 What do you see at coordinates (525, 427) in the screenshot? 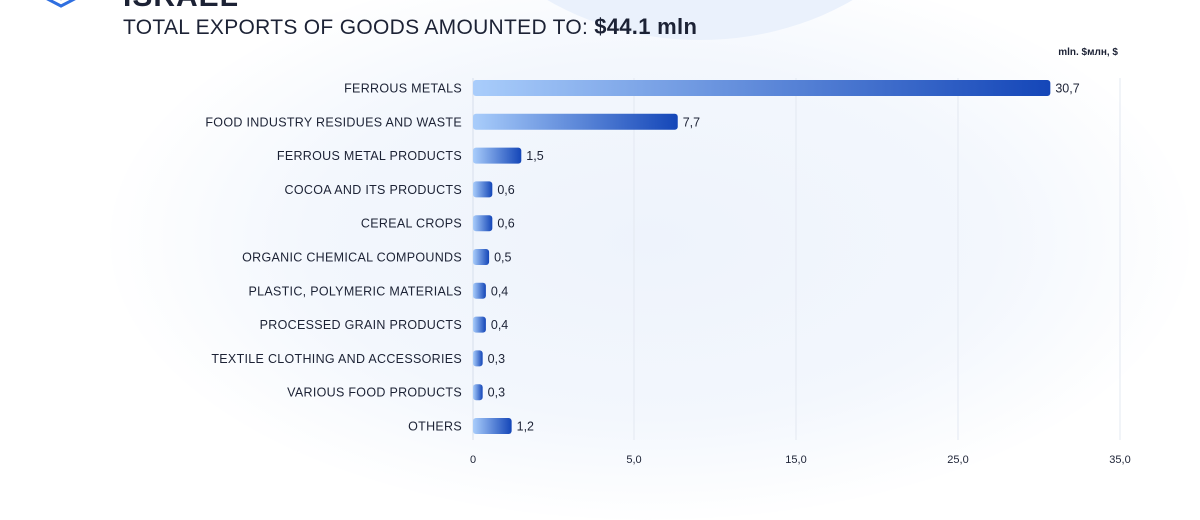
I see `value-label: 1,2` at bounding box center [525, 427].